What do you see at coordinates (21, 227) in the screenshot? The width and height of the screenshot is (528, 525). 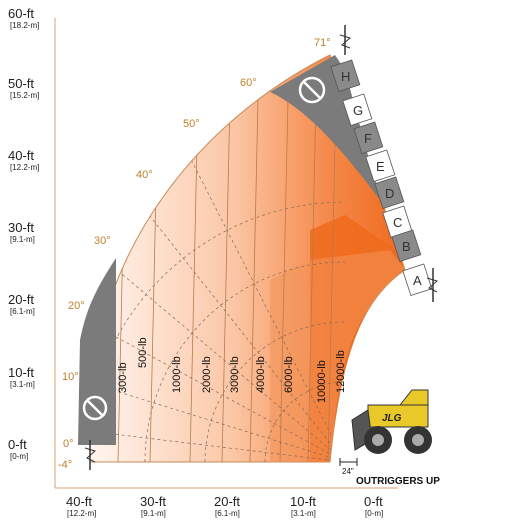 I see `y-axis-tick-label: 30-ft` at bounding box center [21, 227].